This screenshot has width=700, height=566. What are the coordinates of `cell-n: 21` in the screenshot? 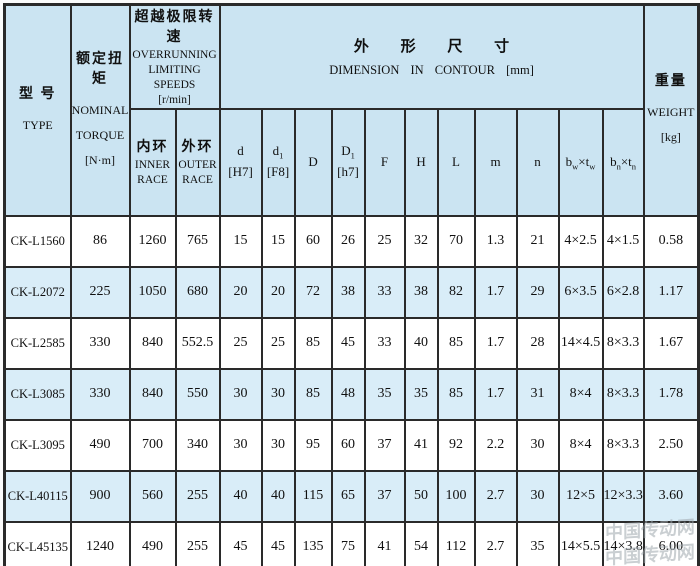 It's located at (537, 241).